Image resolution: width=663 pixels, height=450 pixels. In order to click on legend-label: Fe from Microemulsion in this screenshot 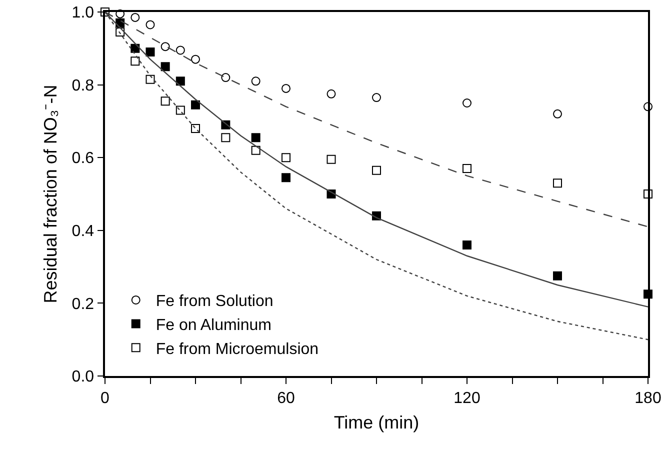, I will do `click(237, 349)`.